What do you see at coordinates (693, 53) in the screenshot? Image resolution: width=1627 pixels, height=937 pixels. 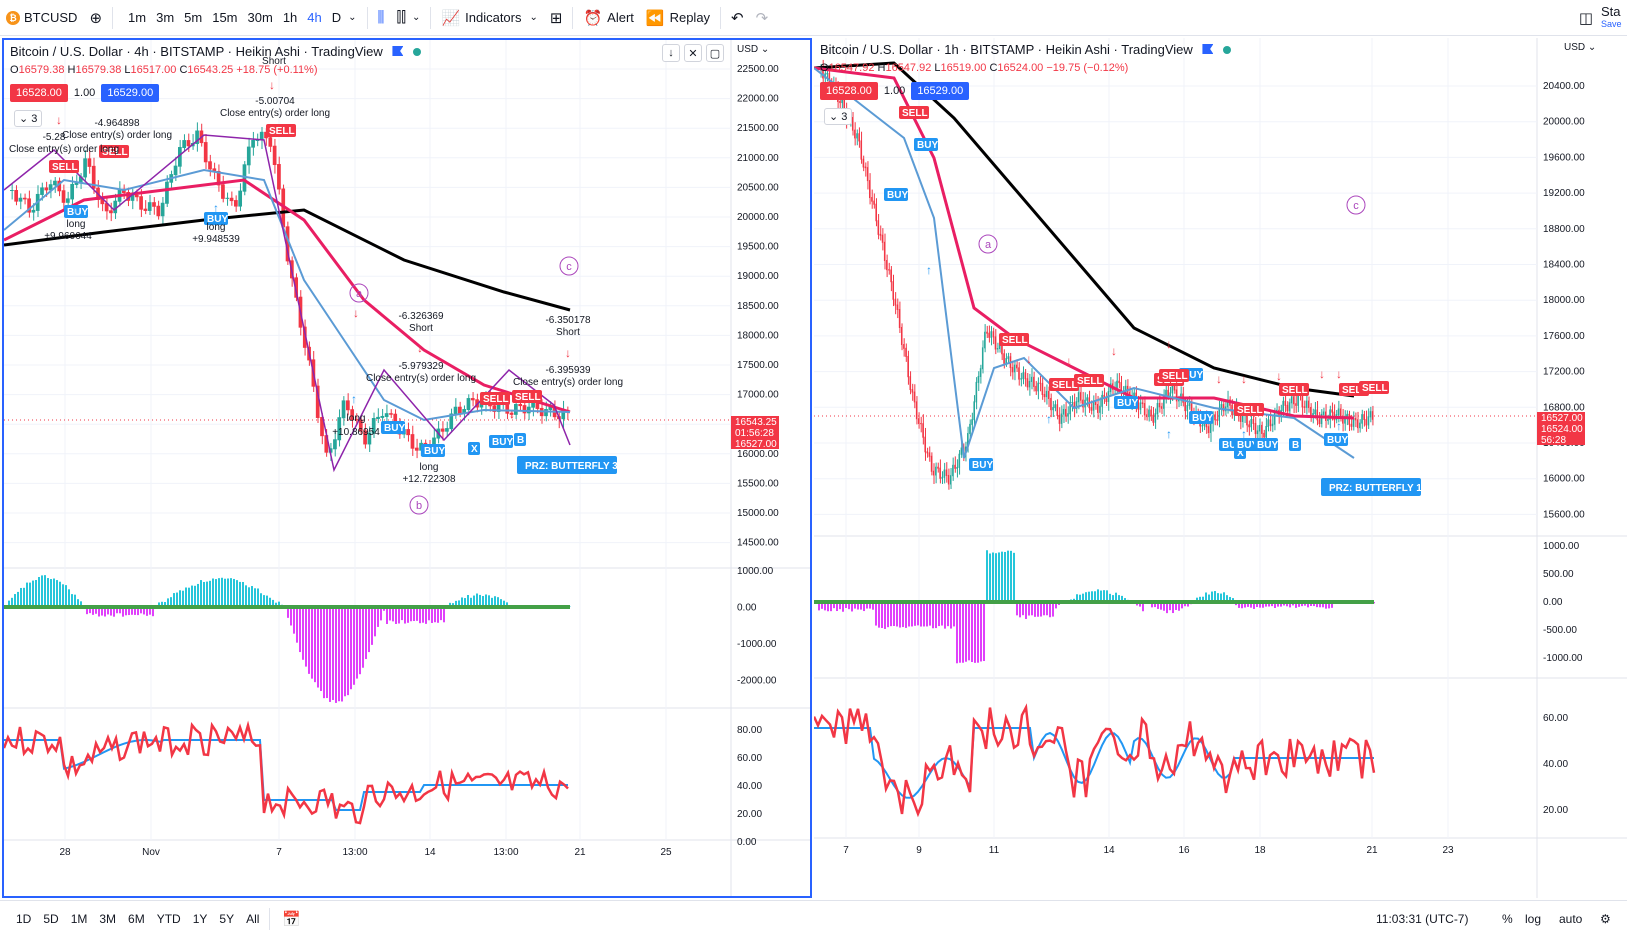 I see `close-icon: ✕` at bounding box center [693, 53].